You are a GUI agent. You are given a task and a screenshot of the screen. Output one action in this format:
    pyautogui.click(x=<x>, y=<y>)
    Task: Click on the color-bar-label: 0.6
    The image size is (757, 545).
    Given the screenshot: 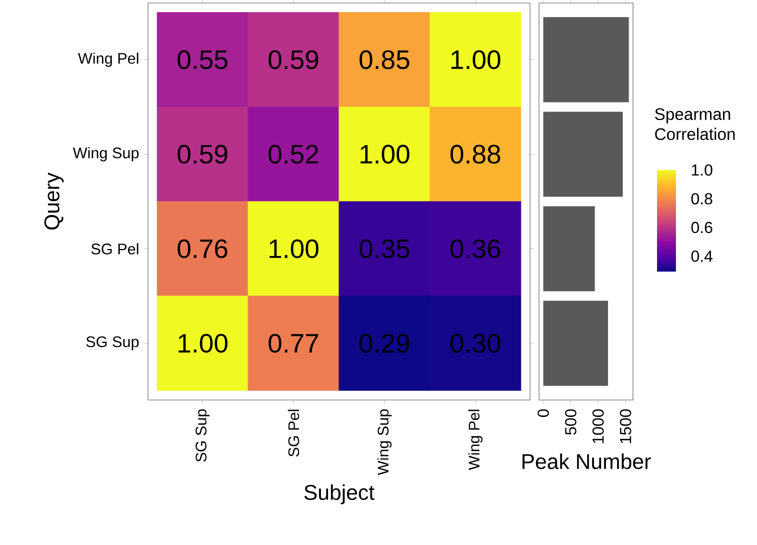 What is the action you would take?
    pyautogui.click(x=701, y=228)
    